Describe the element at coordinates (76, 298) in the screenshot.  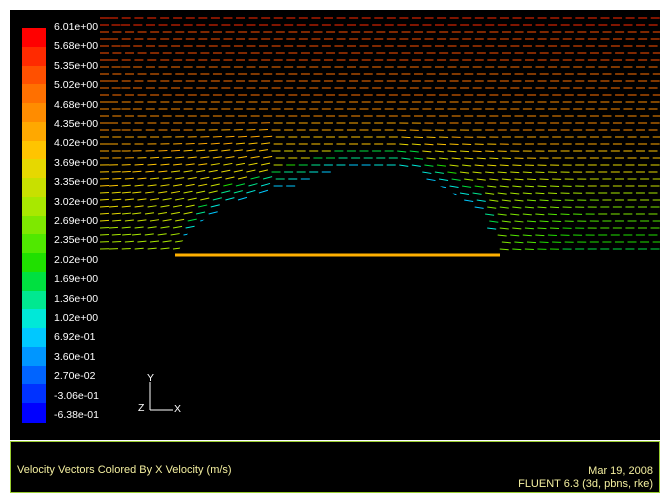
I see `colormap-label: 1.36e+00` at that location.